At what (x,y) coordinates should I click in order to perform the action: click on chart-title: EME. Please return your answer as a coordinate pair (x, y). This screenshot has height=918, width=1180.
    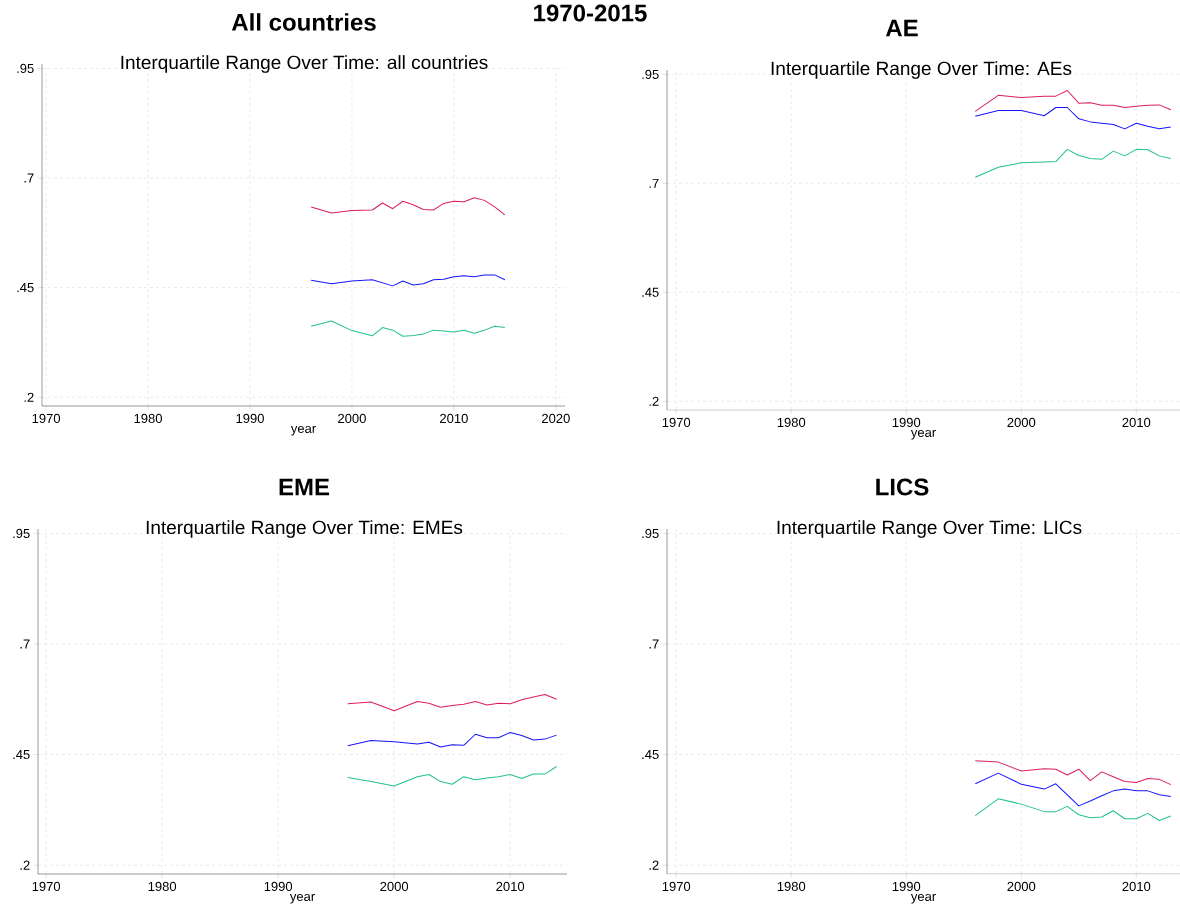
    Looking at the image, I should click on (304, 487).